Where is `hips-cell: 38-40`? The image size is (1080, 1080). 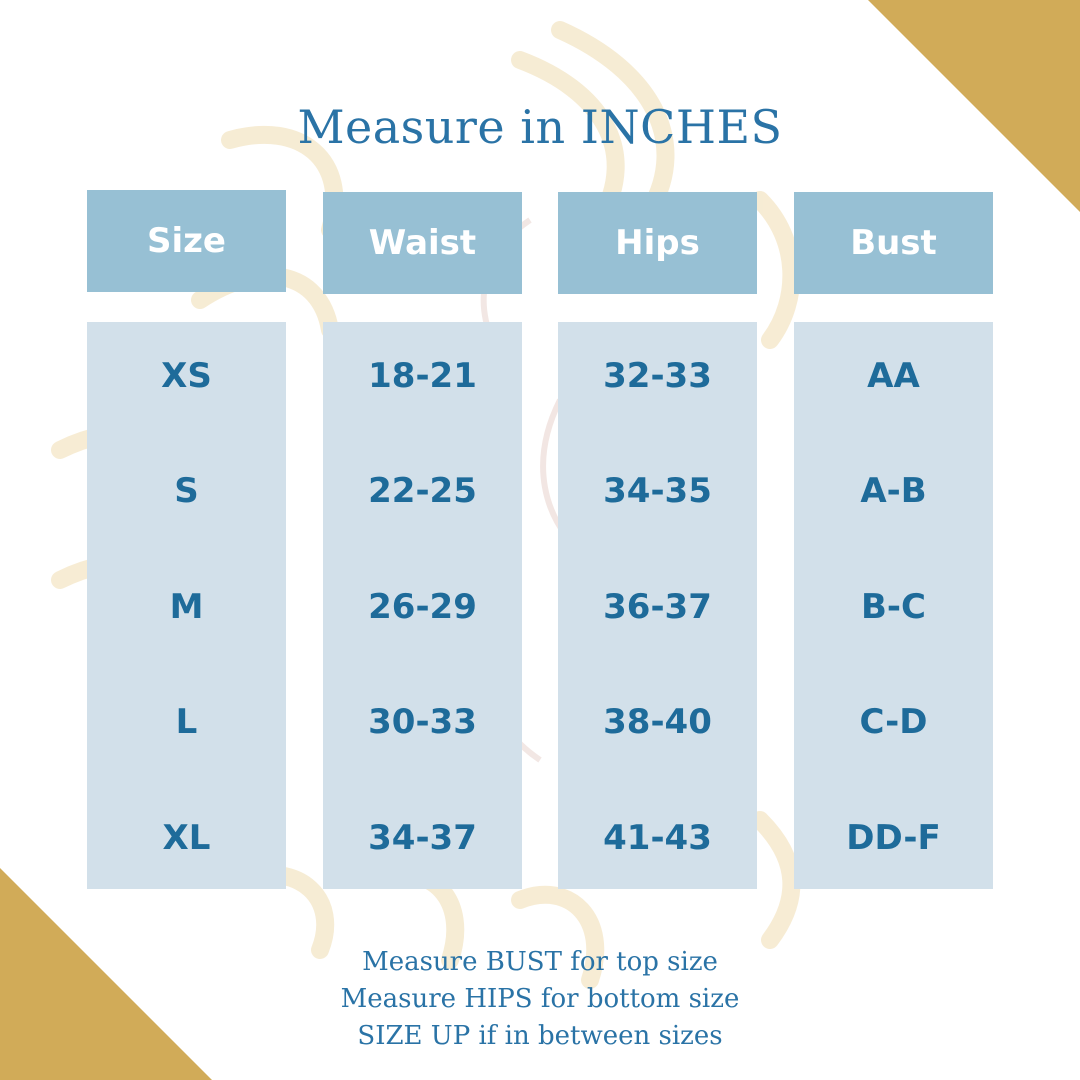 hips-cell: 38-40 is located at coordinates (657, 722).